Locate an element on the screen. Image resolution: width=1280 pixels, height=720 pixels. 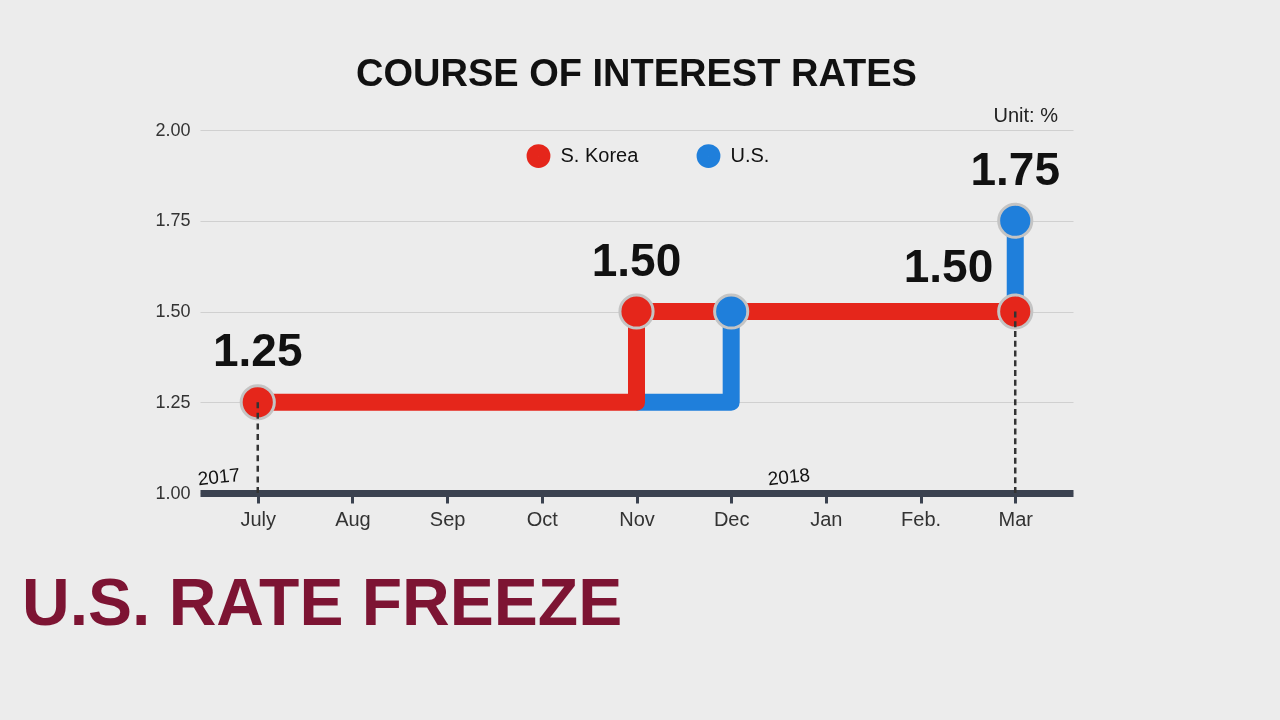
text: U.S. RATE FREEZE is located at coordinates (322, 602).